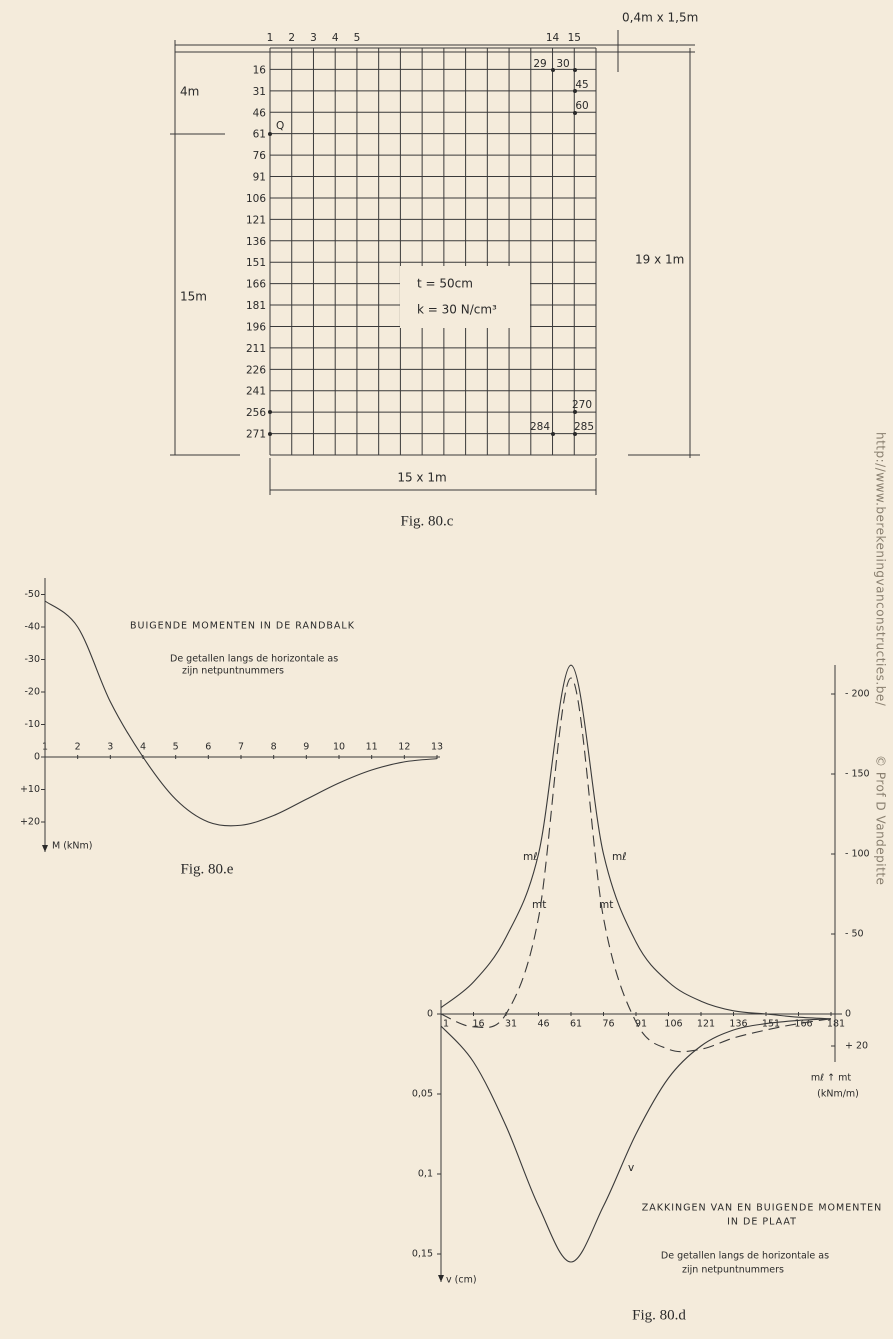 This screenshot has width=893, height=1339. Describe the element at coordinates (511, 1024) in the screenshot. I see `x-tick-label: 31` at that location.